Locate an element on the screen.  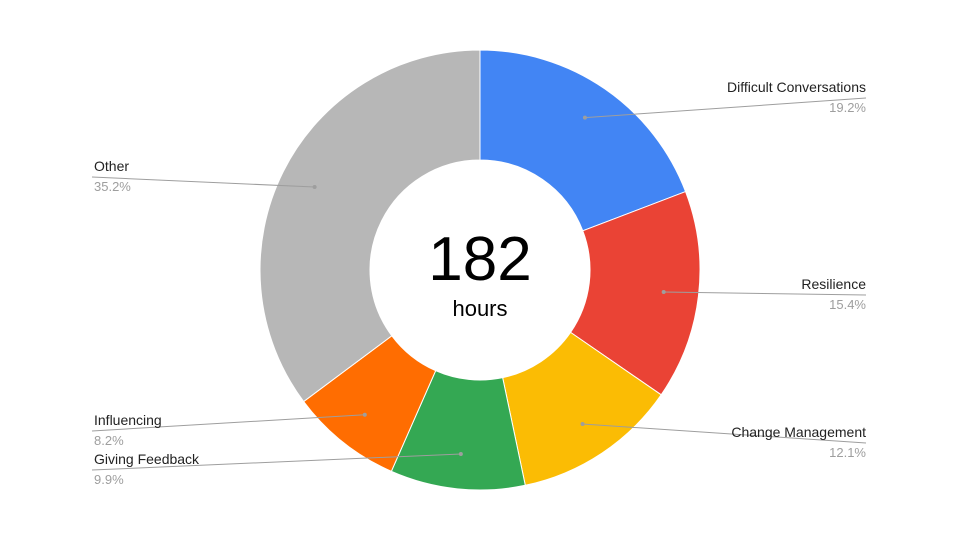
leader-dot-difficult-conversations is located at coordinates (584, 117).